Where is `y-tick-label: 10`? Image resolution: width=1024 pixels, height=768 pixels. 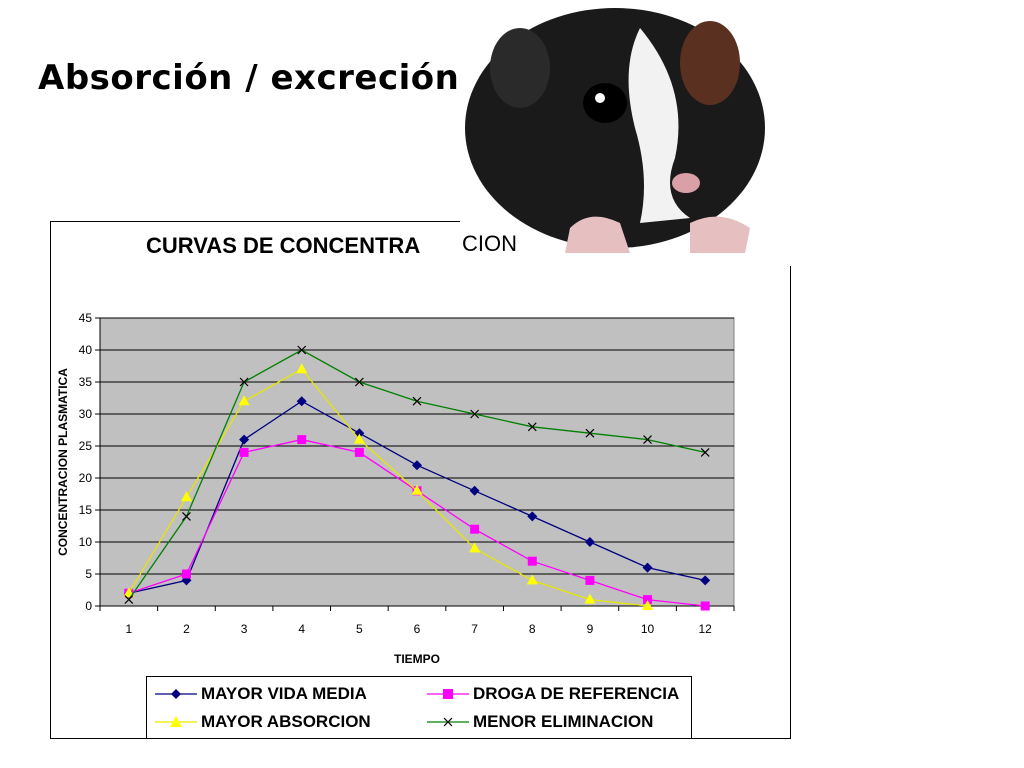 y-tick-label: 10 is located at coordinates (86, 542).